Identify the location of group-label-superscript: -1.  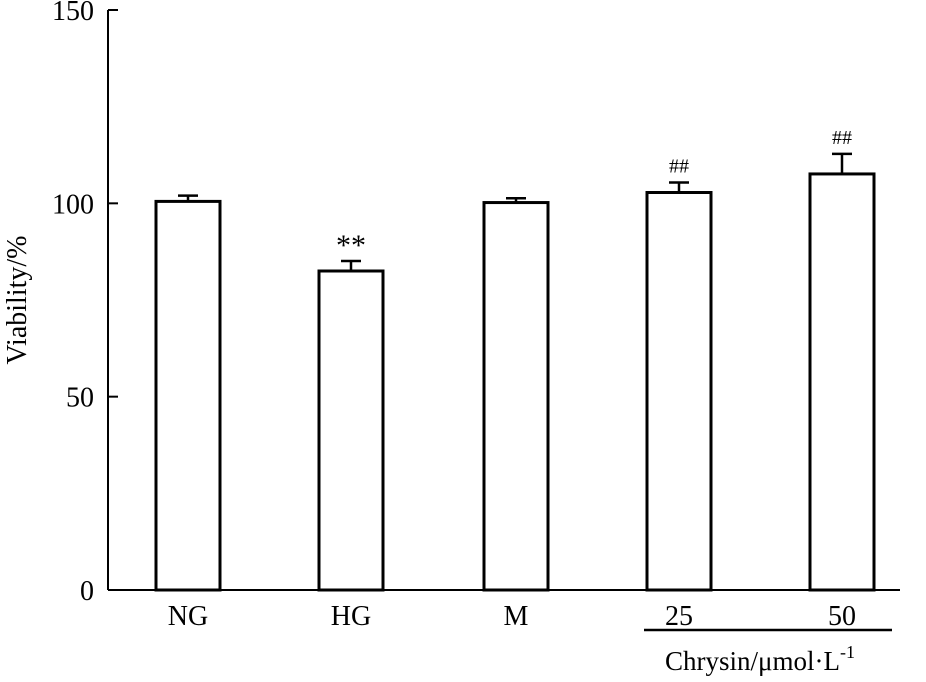
(847, 652).